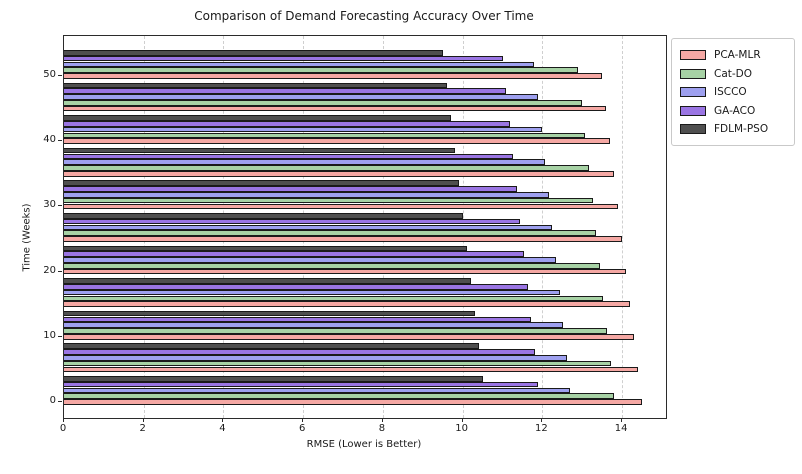  What do you see at coordinates (693, 110) in the screenshot?
I see `legend-swatch-GA-ACO` at bounding box center [693, 110].